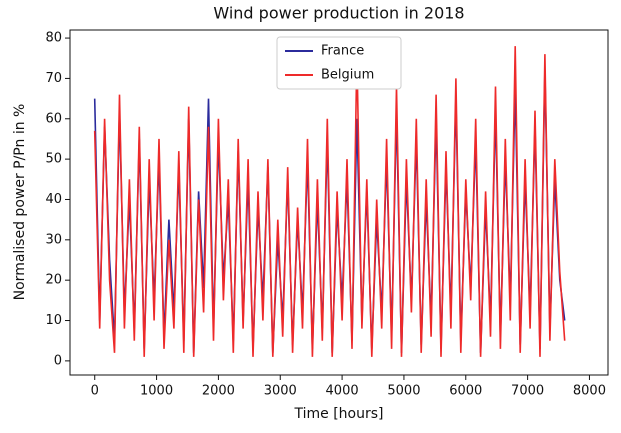  What do you see at coordinates (58, 360) in the screenshot?
I see `y-tick-label: 0` at bounding box center [58, 360].